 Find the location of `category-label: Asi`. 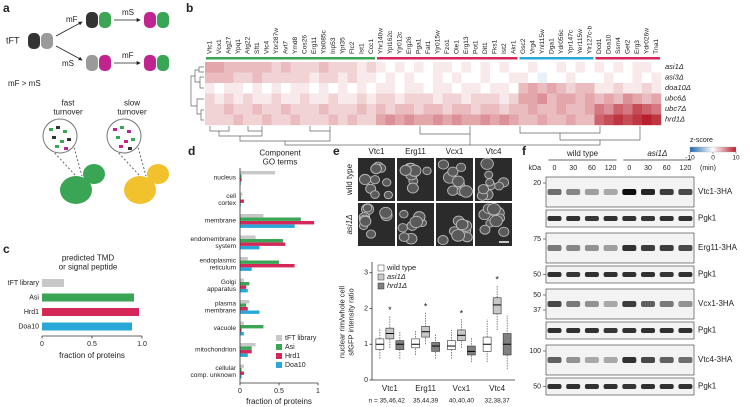

category-label: Asi is located at coordinates (34, 297).